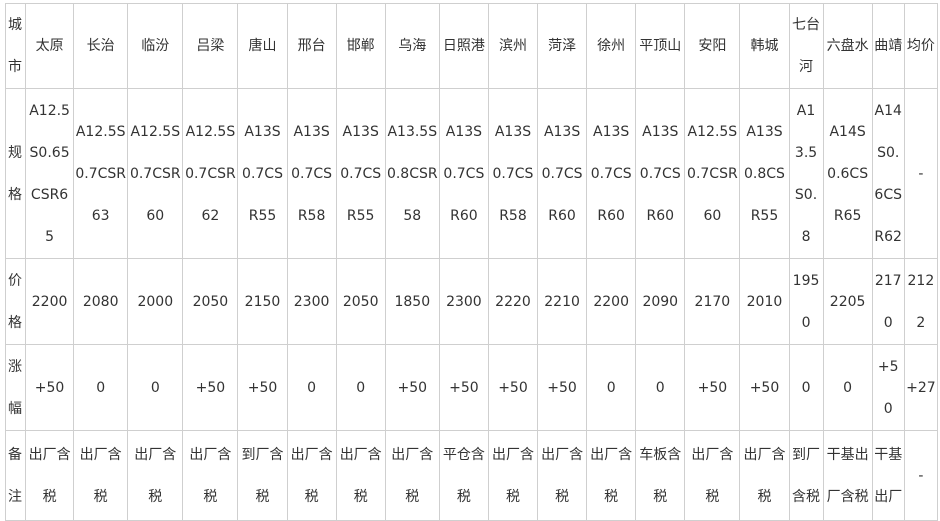  I want to click on city-cell: 邢台, so click(311, 46).